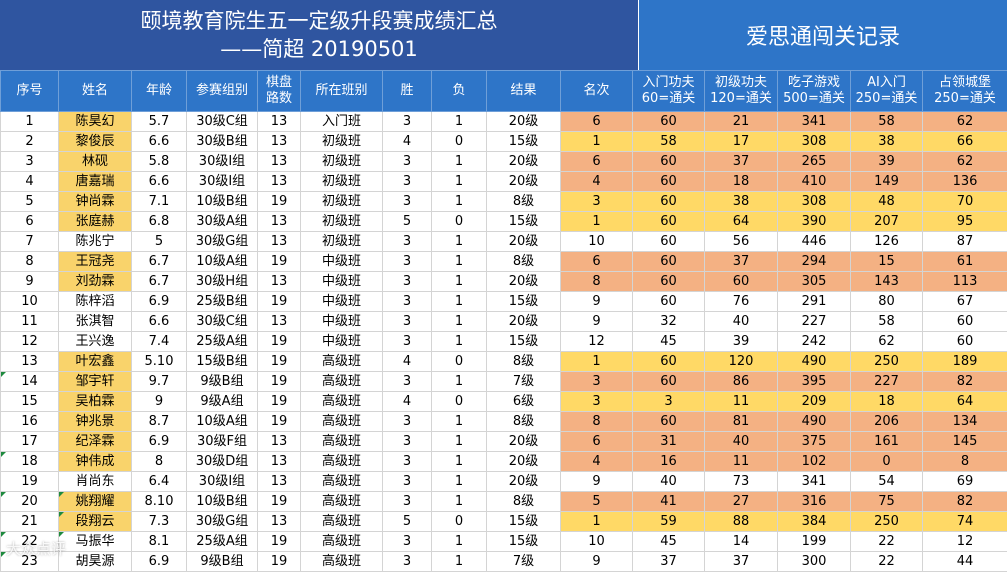 This screenshot has height=572, width=1007. Describe the element at coordinates (95, 542) in the screenshot. I see `table-cell: 马振华` at that location.